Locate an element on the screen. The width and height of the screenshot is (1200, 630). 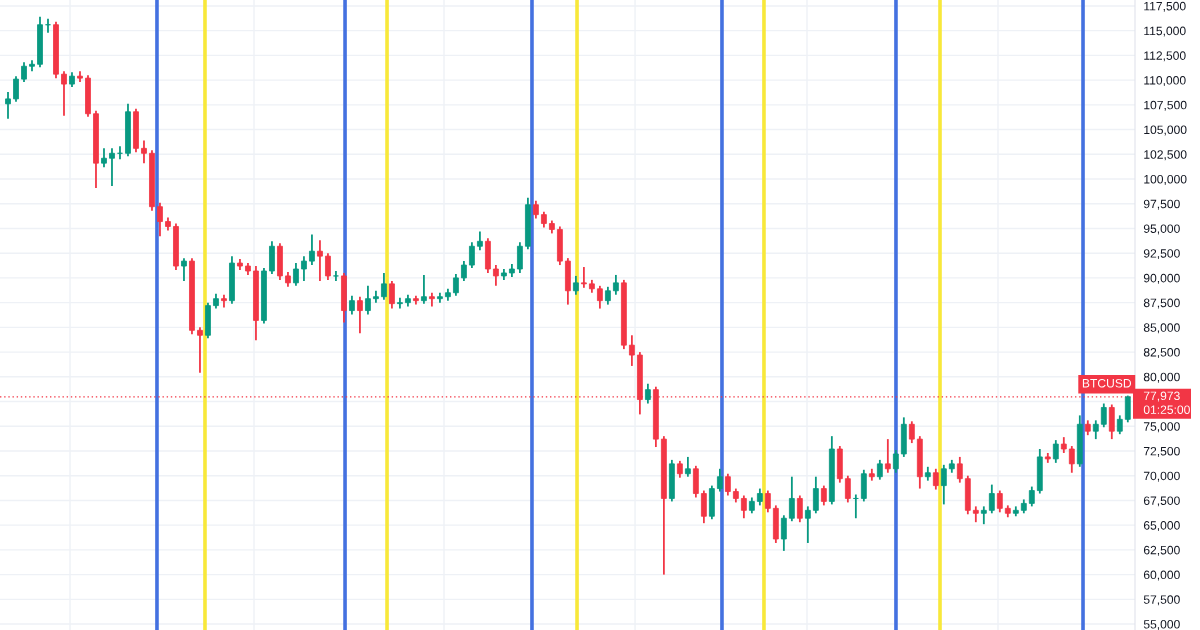
y-tick-label: 115,000 is located at coordinates (1165, 31).